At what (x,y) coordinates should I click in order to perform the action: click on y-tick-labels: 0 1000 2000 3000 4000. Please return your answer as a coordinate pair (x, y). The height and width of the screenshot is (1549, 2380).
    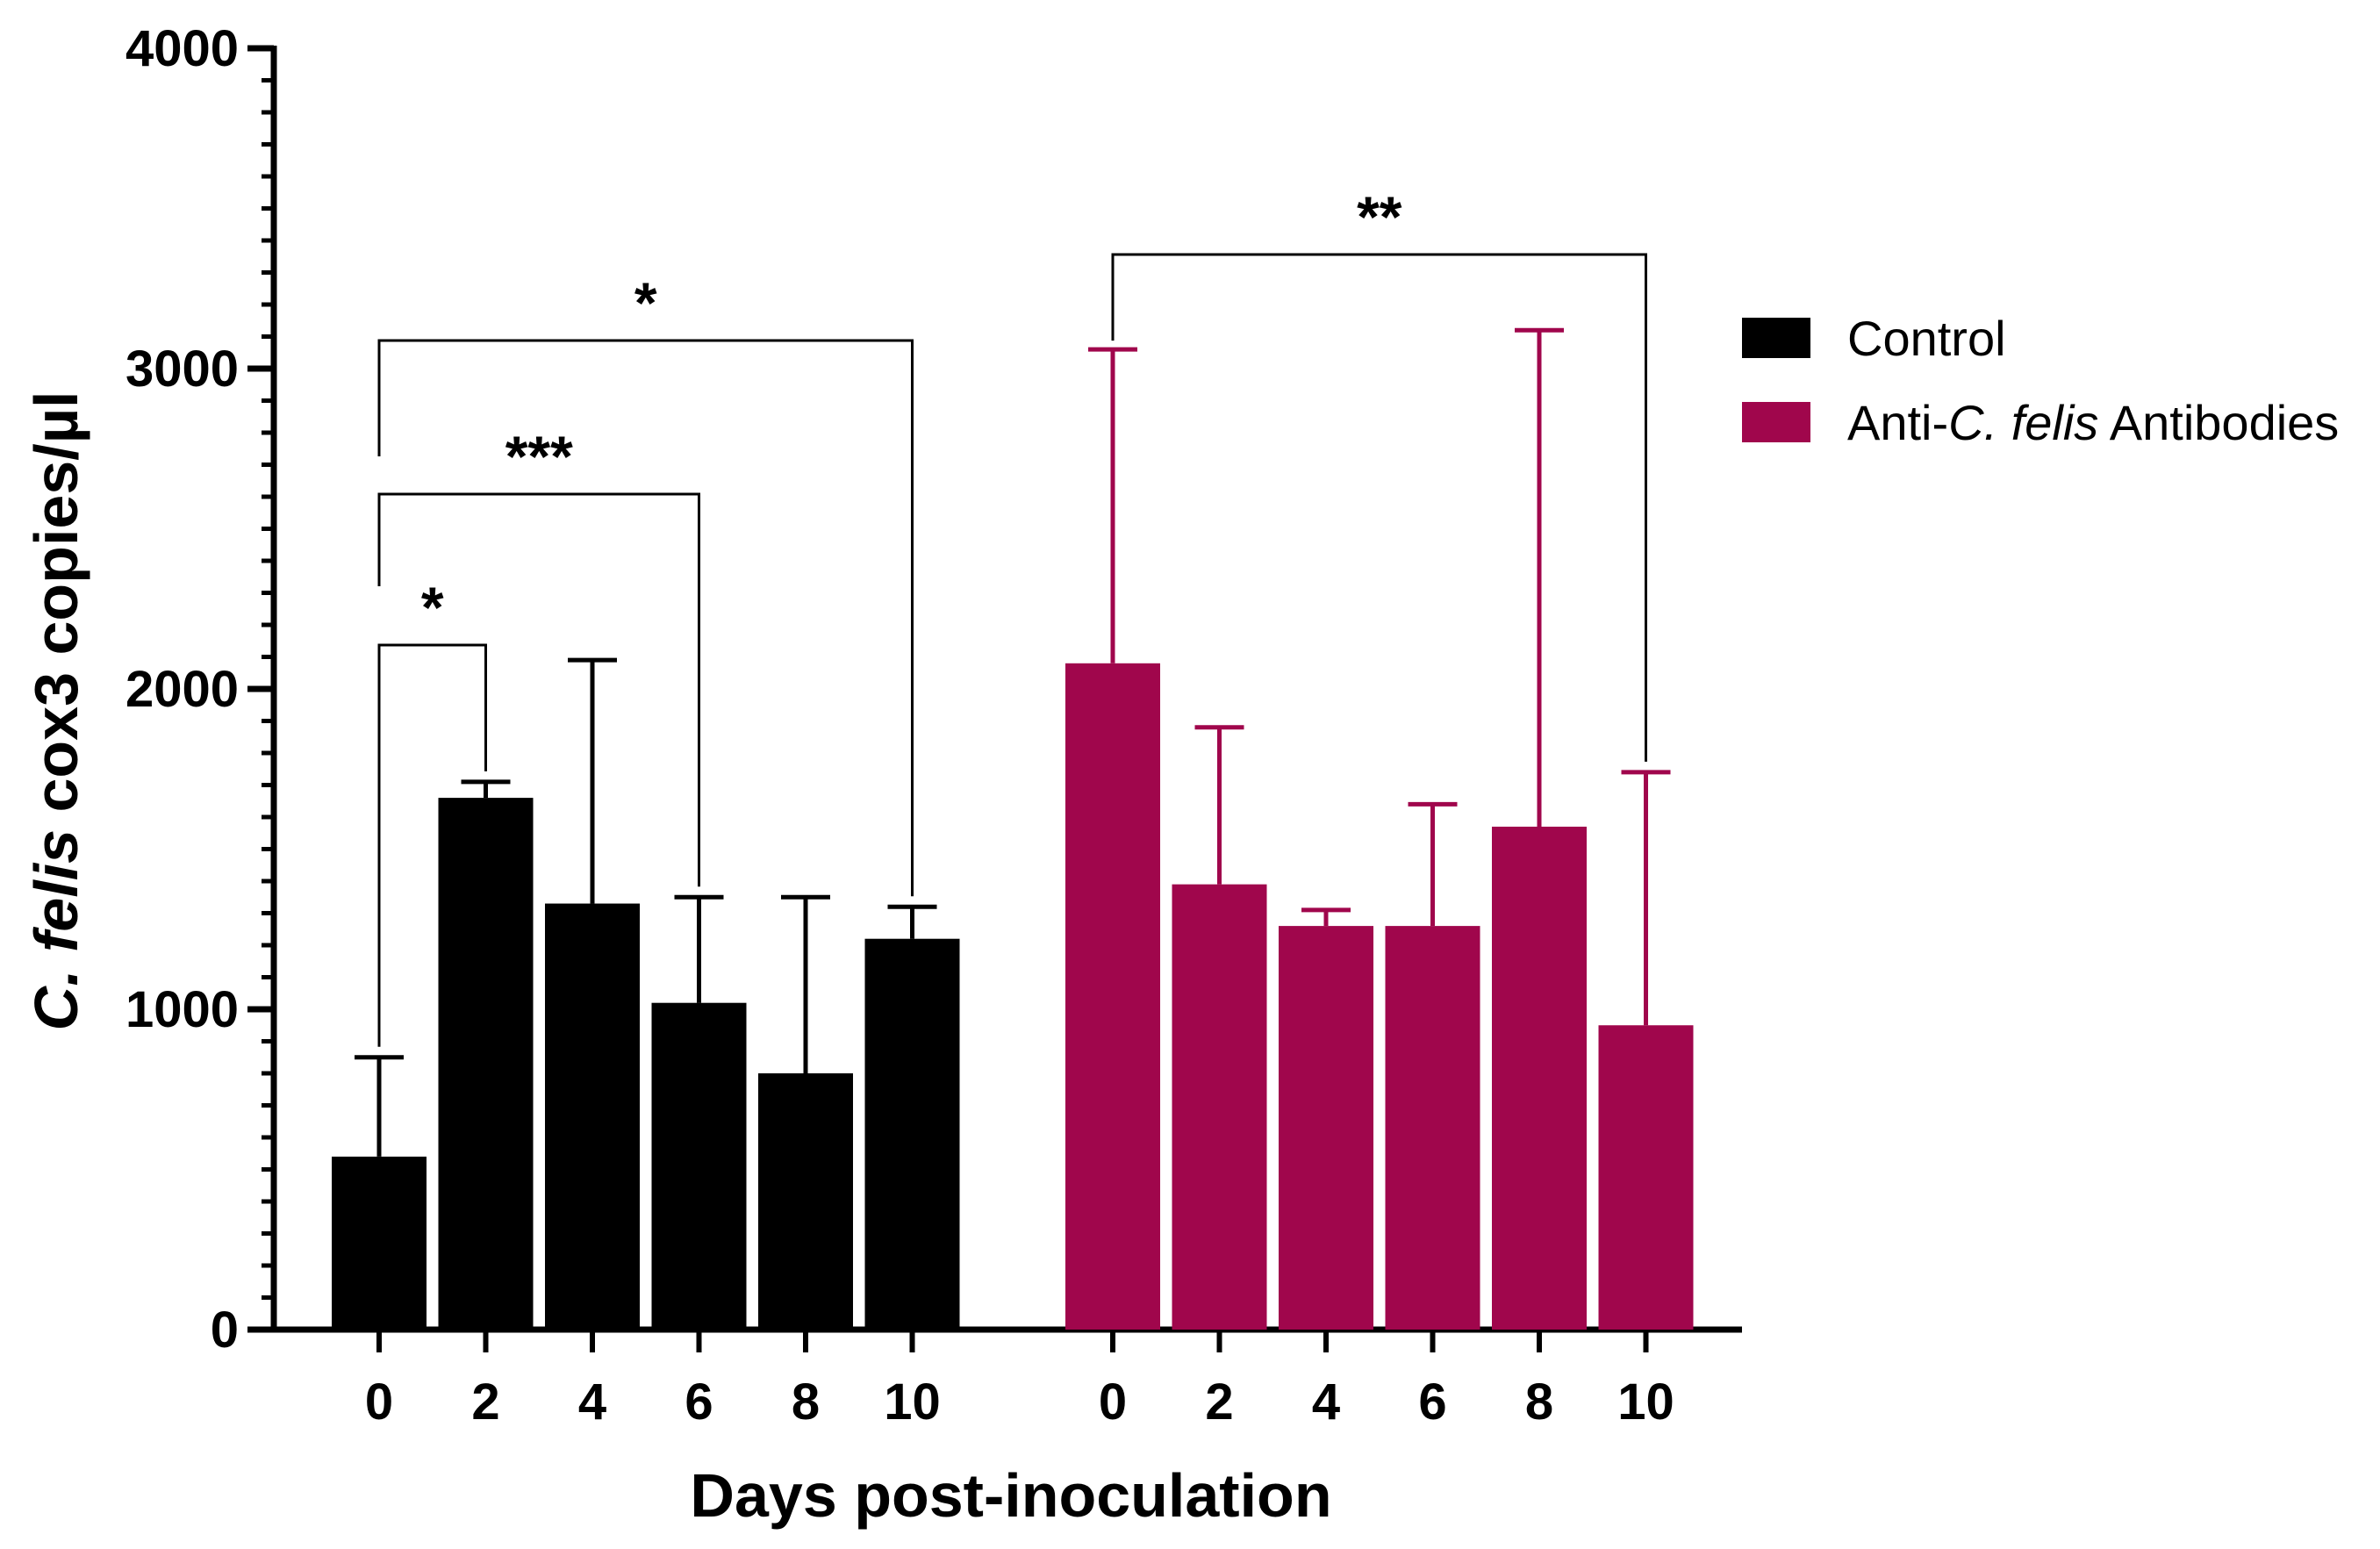
    Looking at the image, I should click on (182, 689).